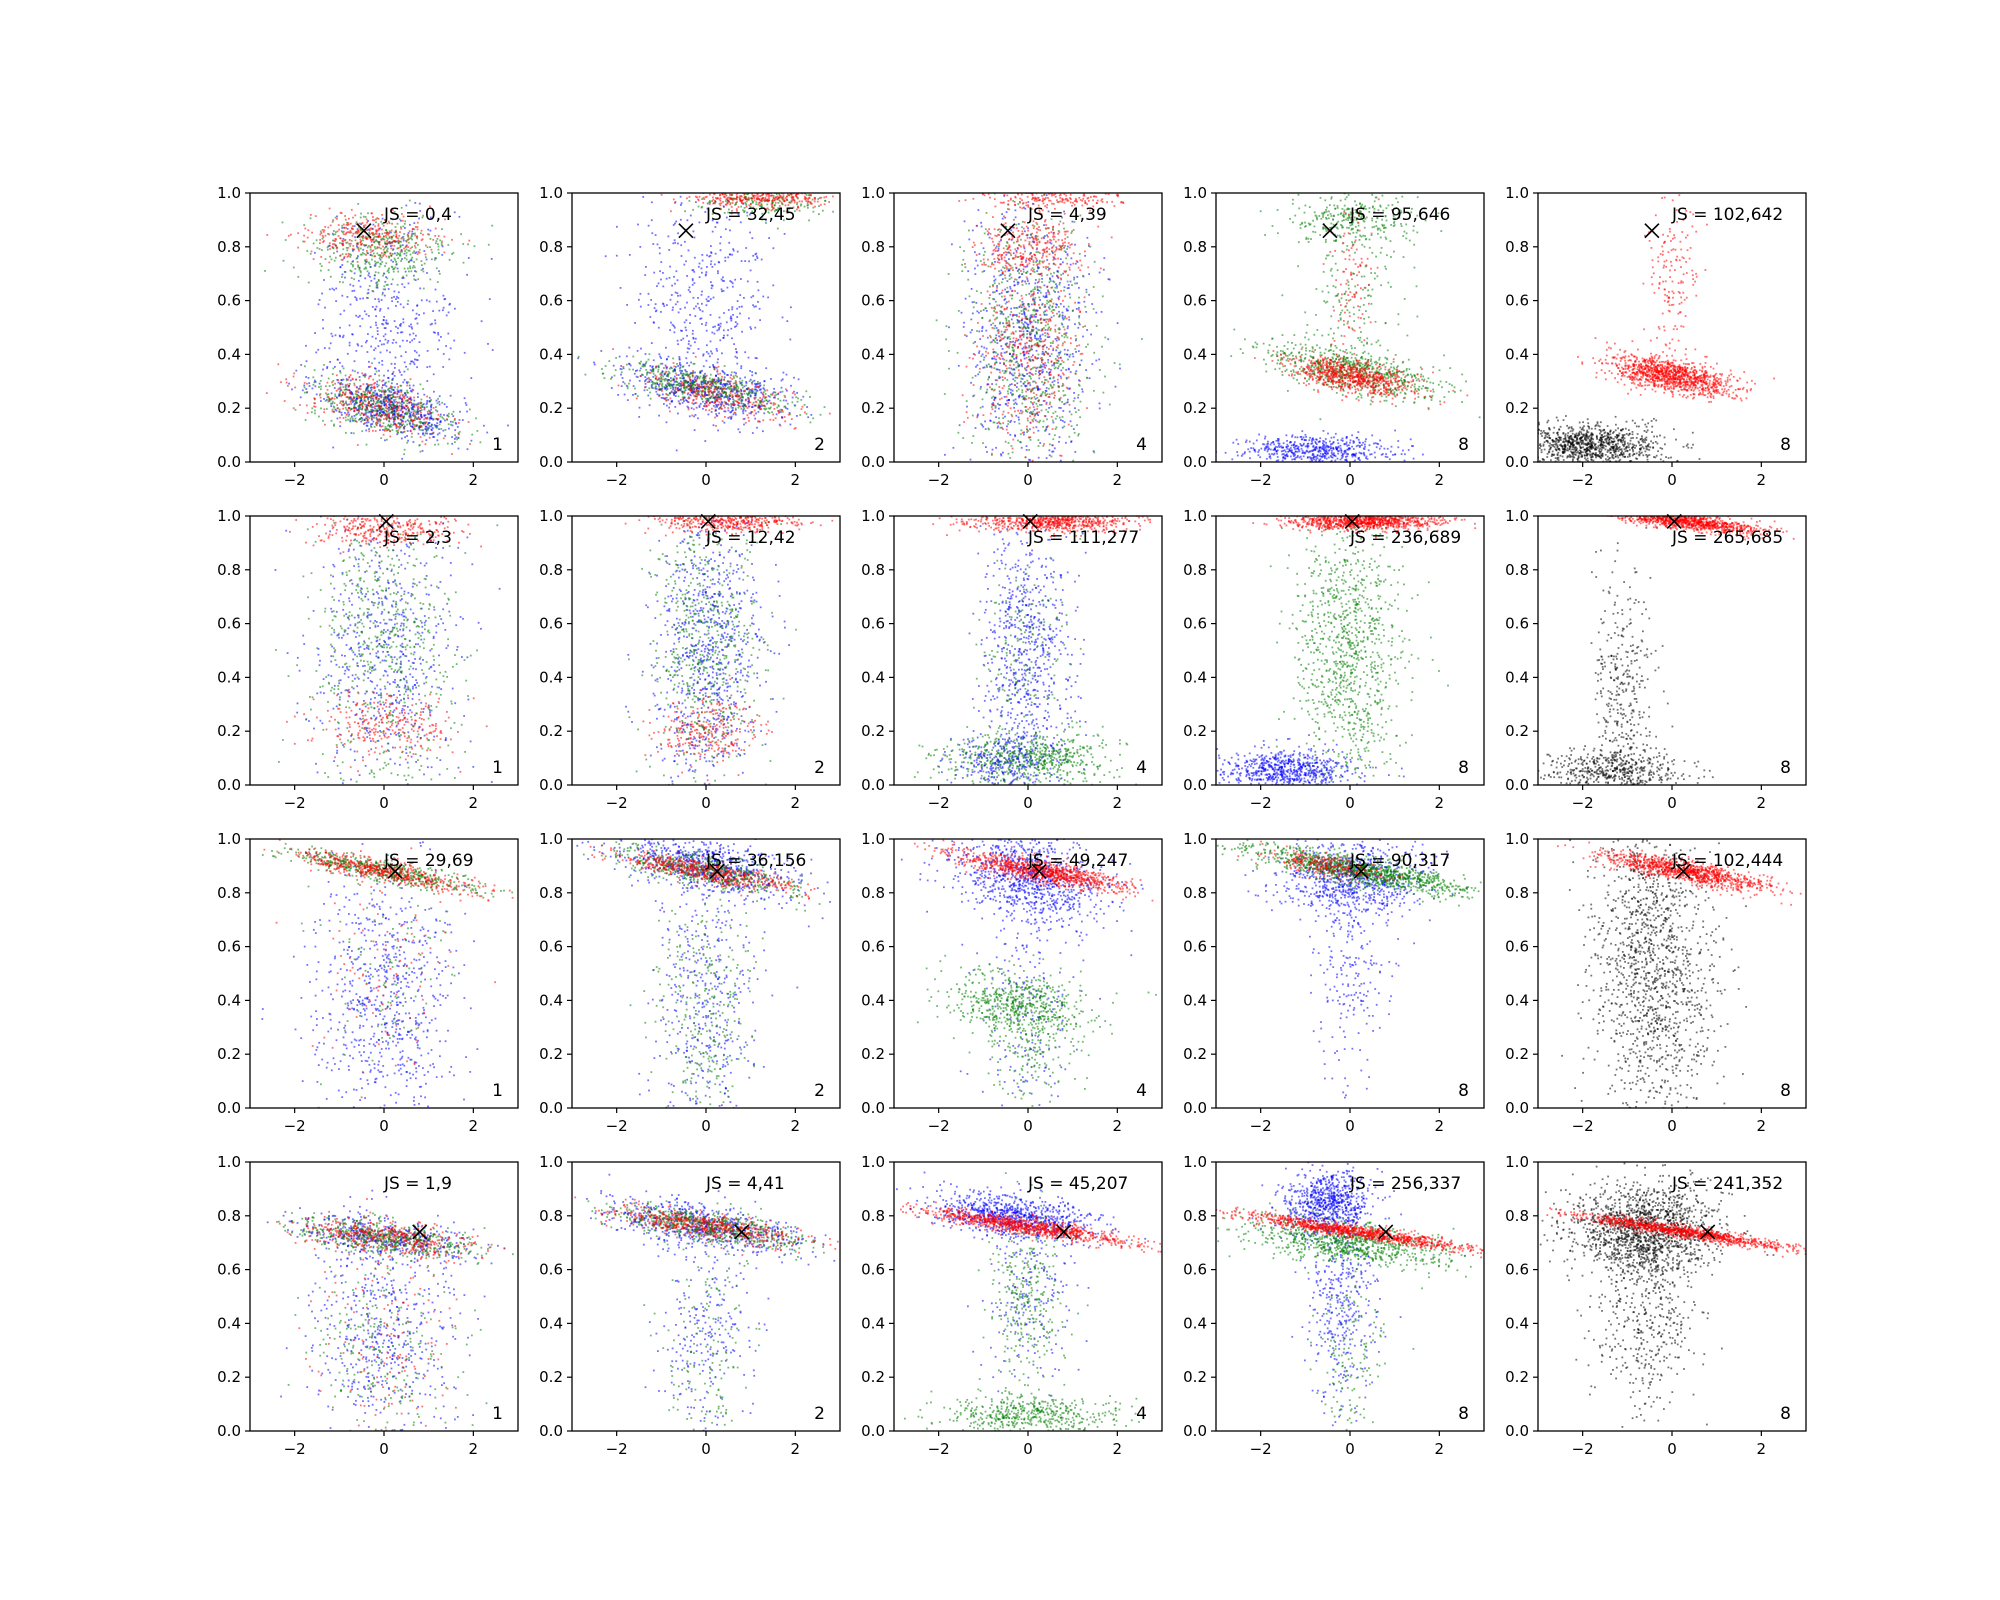 This screenshot has width=2000, height=1600. What do you see at coordinates (706, 327) in the screenshot?
I see `axes-frame` at bounding box center [706, 327].